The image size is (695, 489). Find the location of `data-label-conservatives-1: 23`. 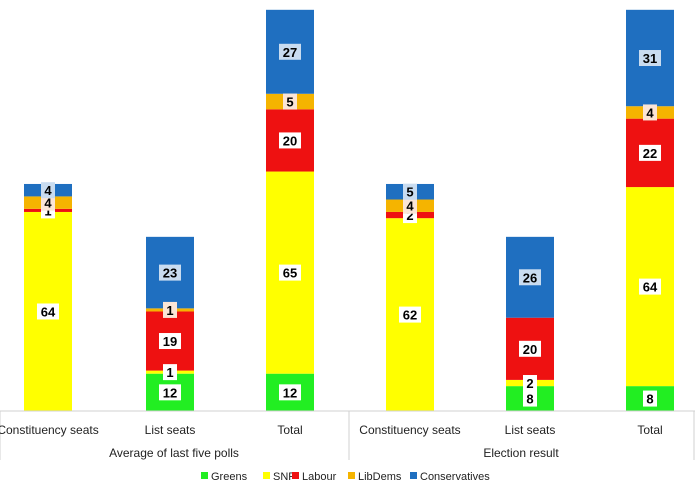

data-label-conservatives-1: 23 is located at coordinates (170, 273).